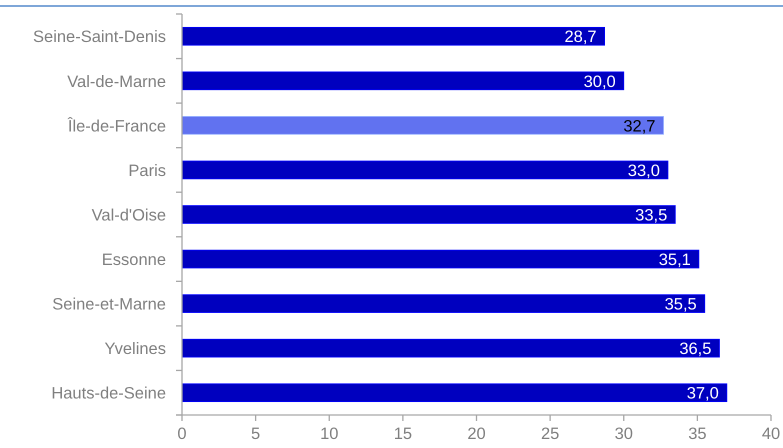 This screenshot has height=448, width=783. Describe the element at coordinates (674, 259) in the screenshot. I see `data-label: 35,1` at that location.